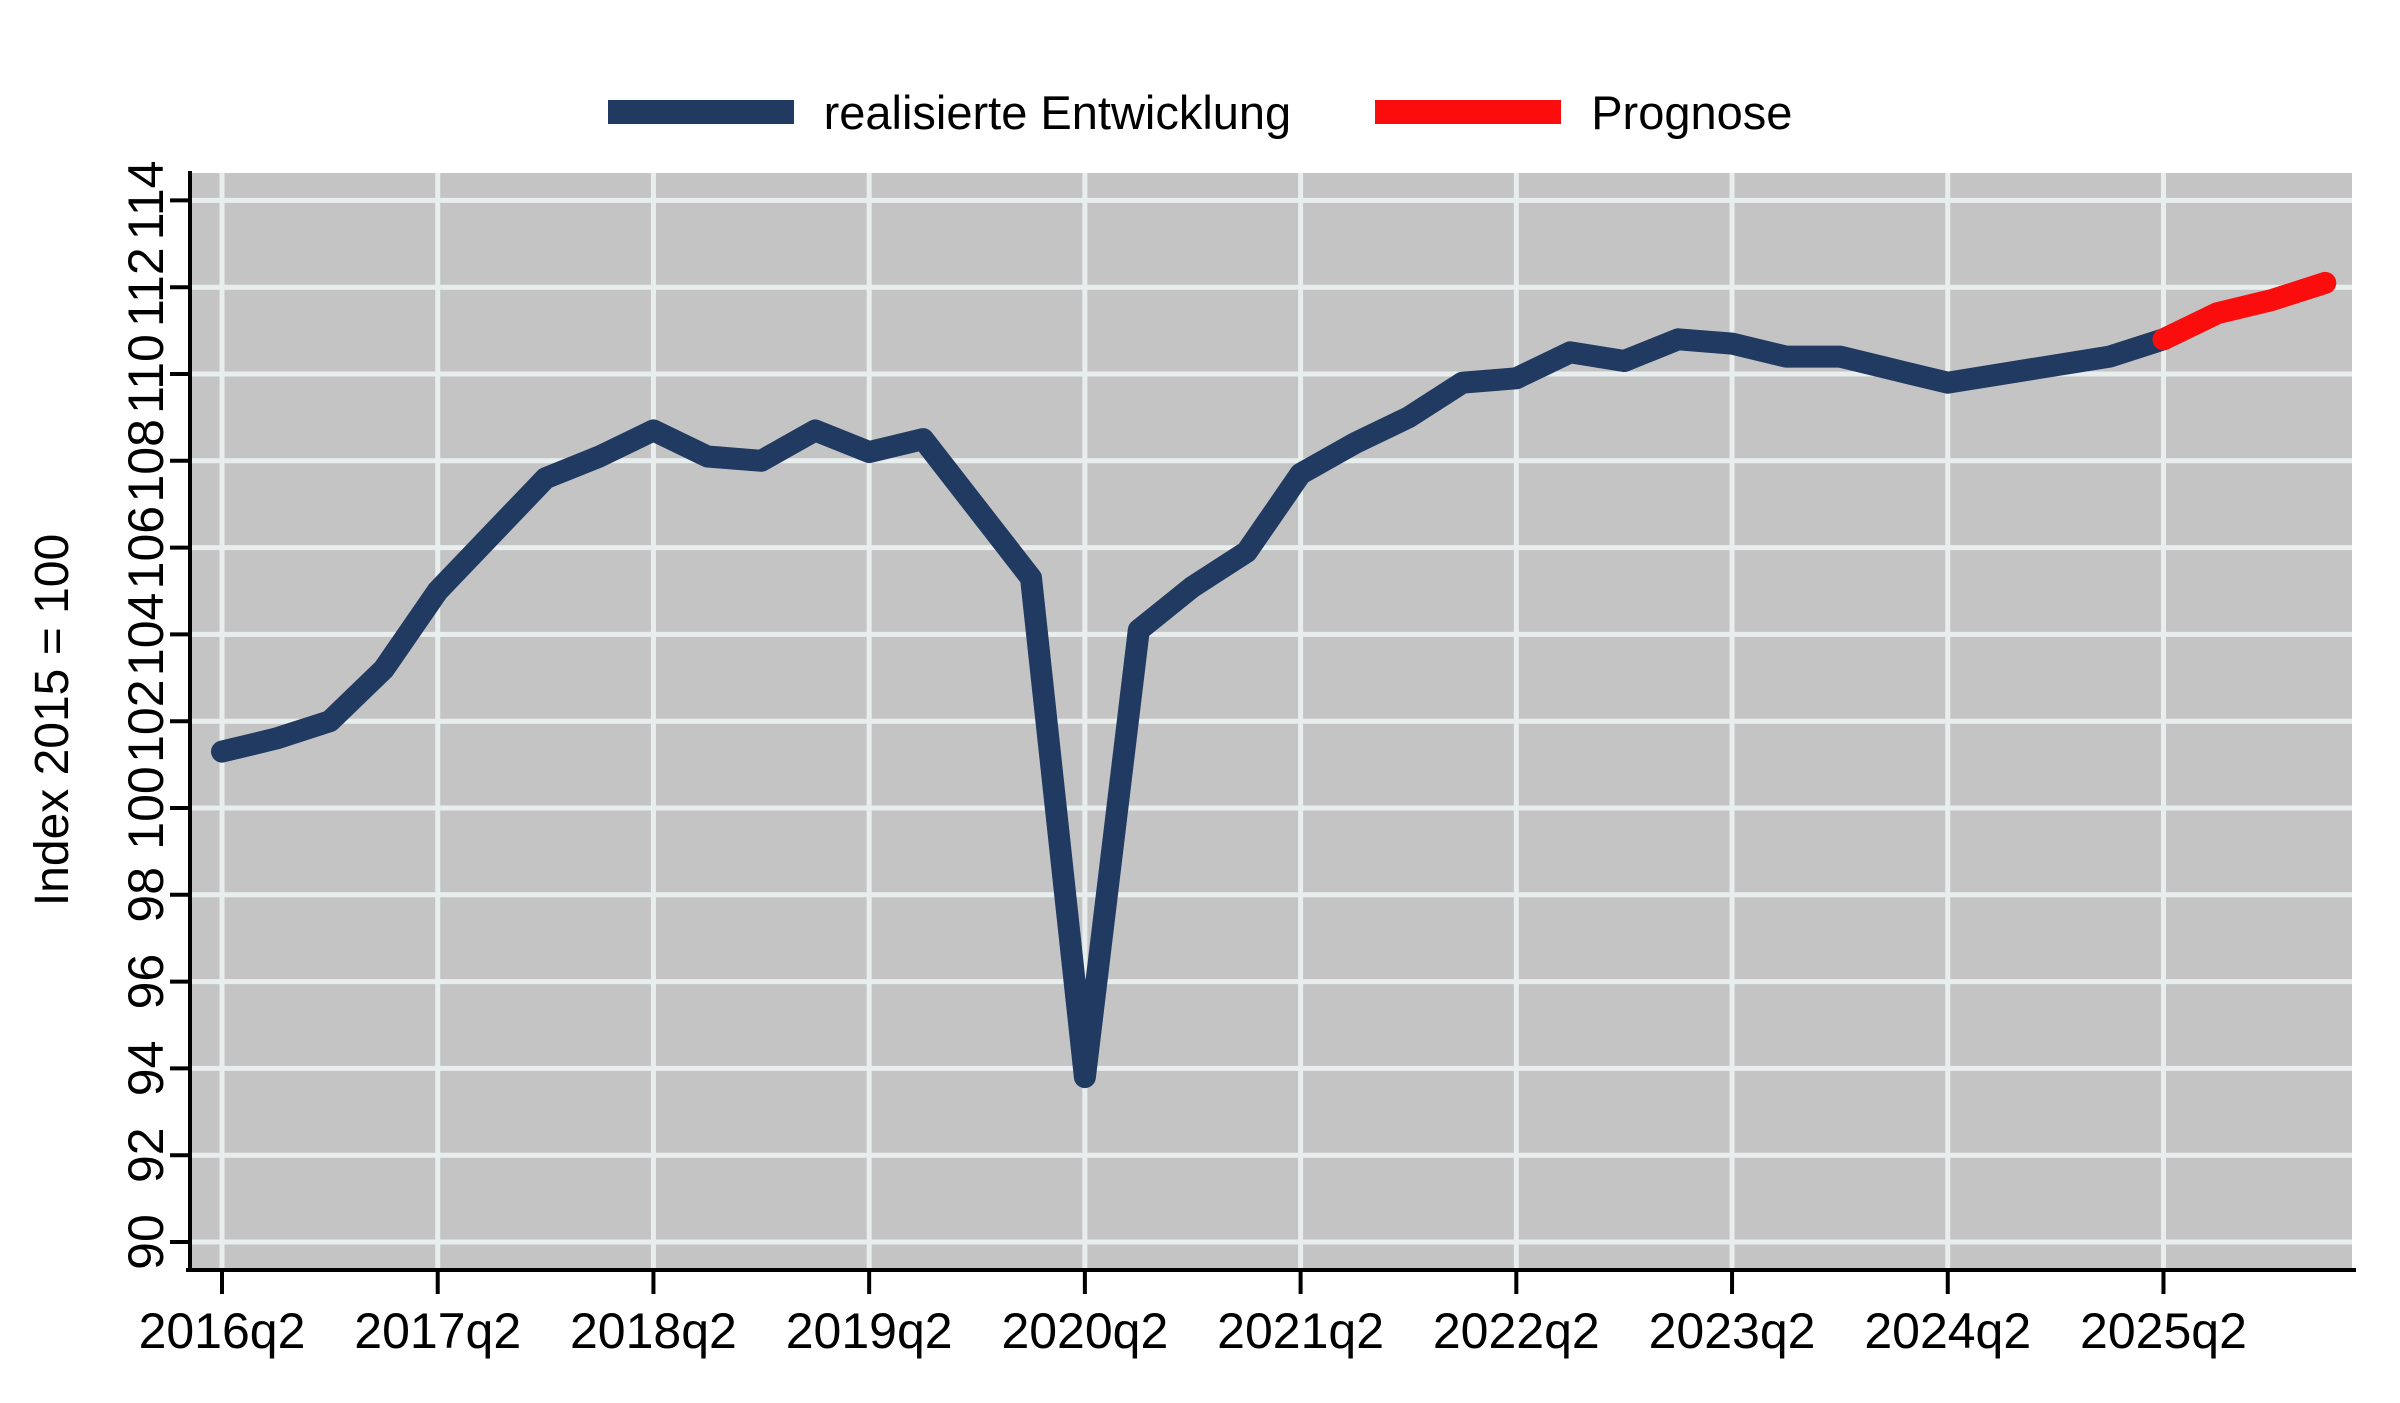 Image resolution: width=2400 pixels, height=1403 pixels. I want to click on chart-legend: realisierte Entwicklung Prognose, so click(1200, 112).